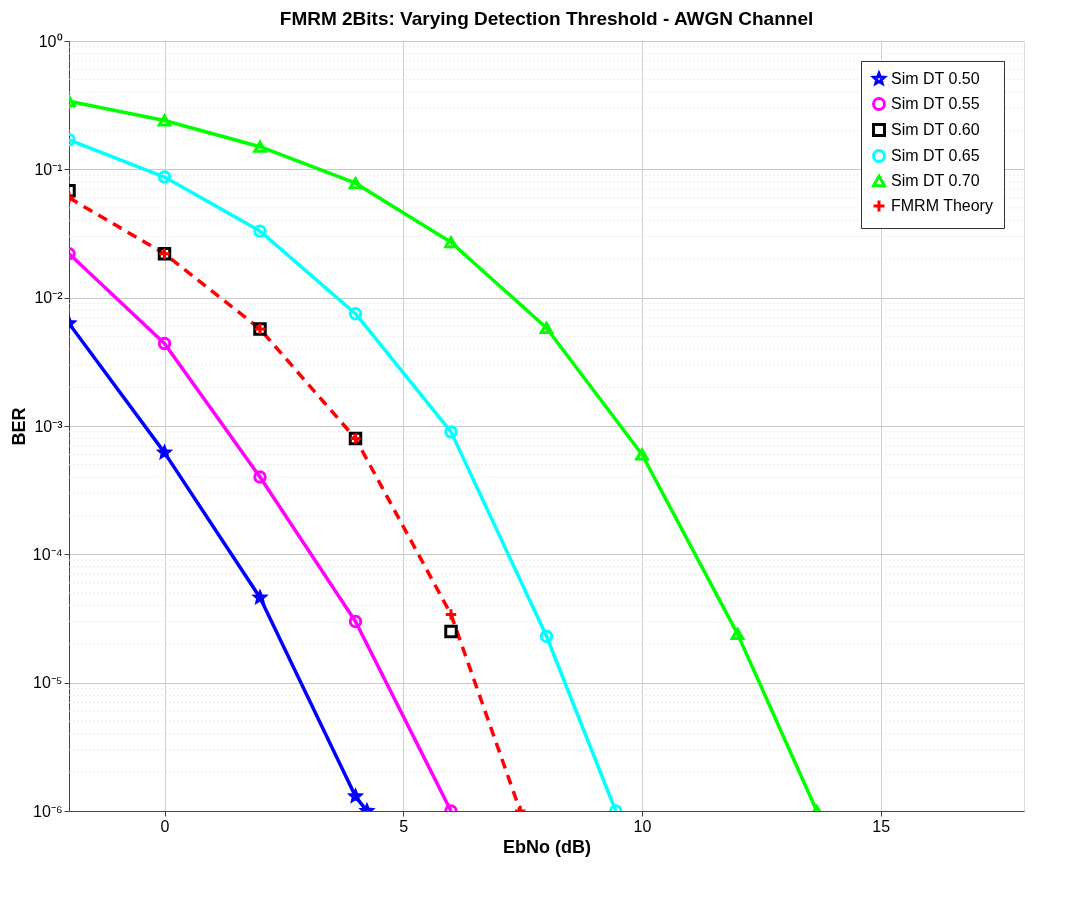  I want to click on legend-label: Sim DT 0.65, so click(935, 155).